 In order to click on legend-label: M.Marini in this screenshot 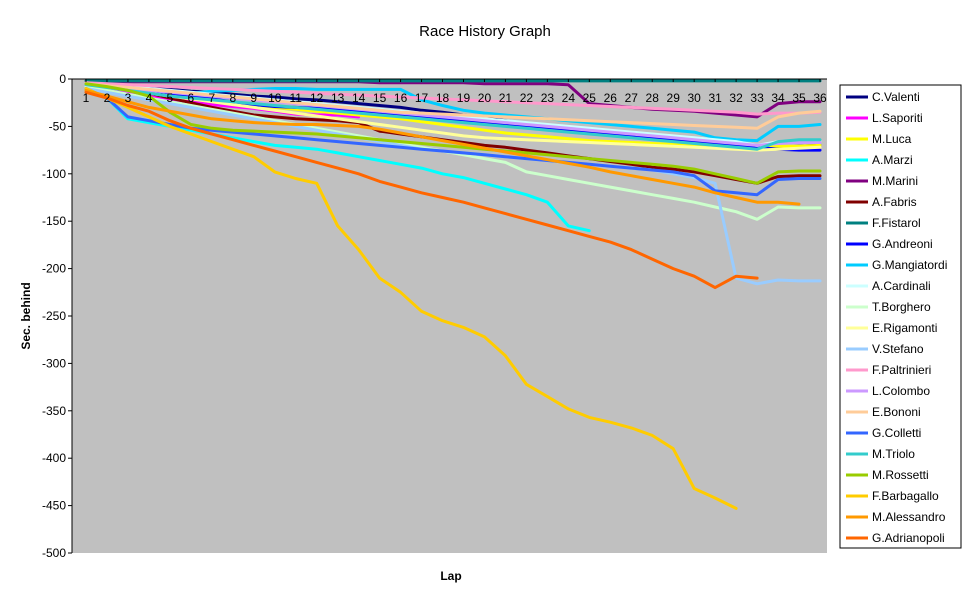, I will do `click(895, 181)`.